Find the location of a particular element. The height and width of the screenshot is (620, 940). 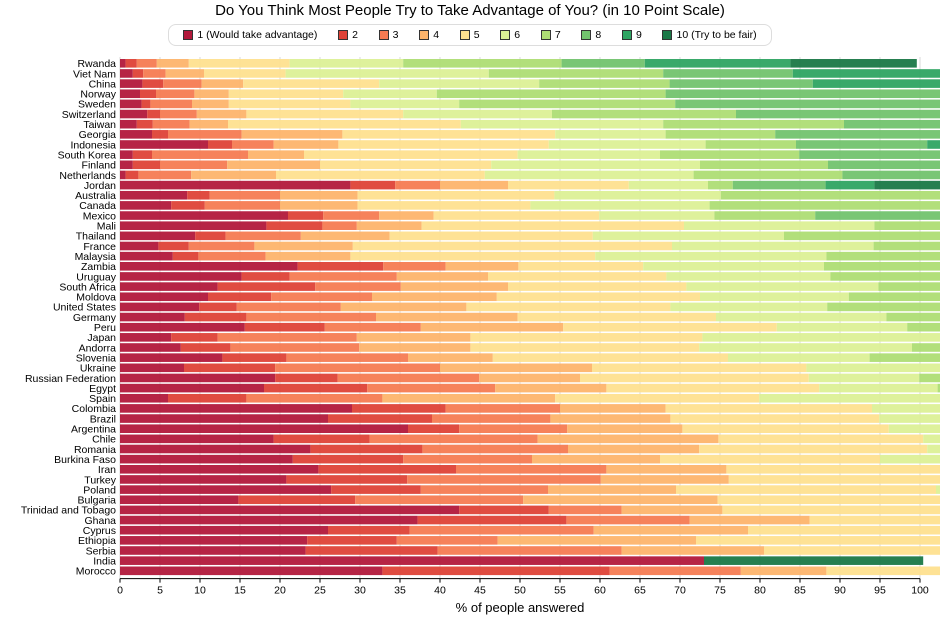

x-tick-label: 50 is located at coordinates (520, 591).